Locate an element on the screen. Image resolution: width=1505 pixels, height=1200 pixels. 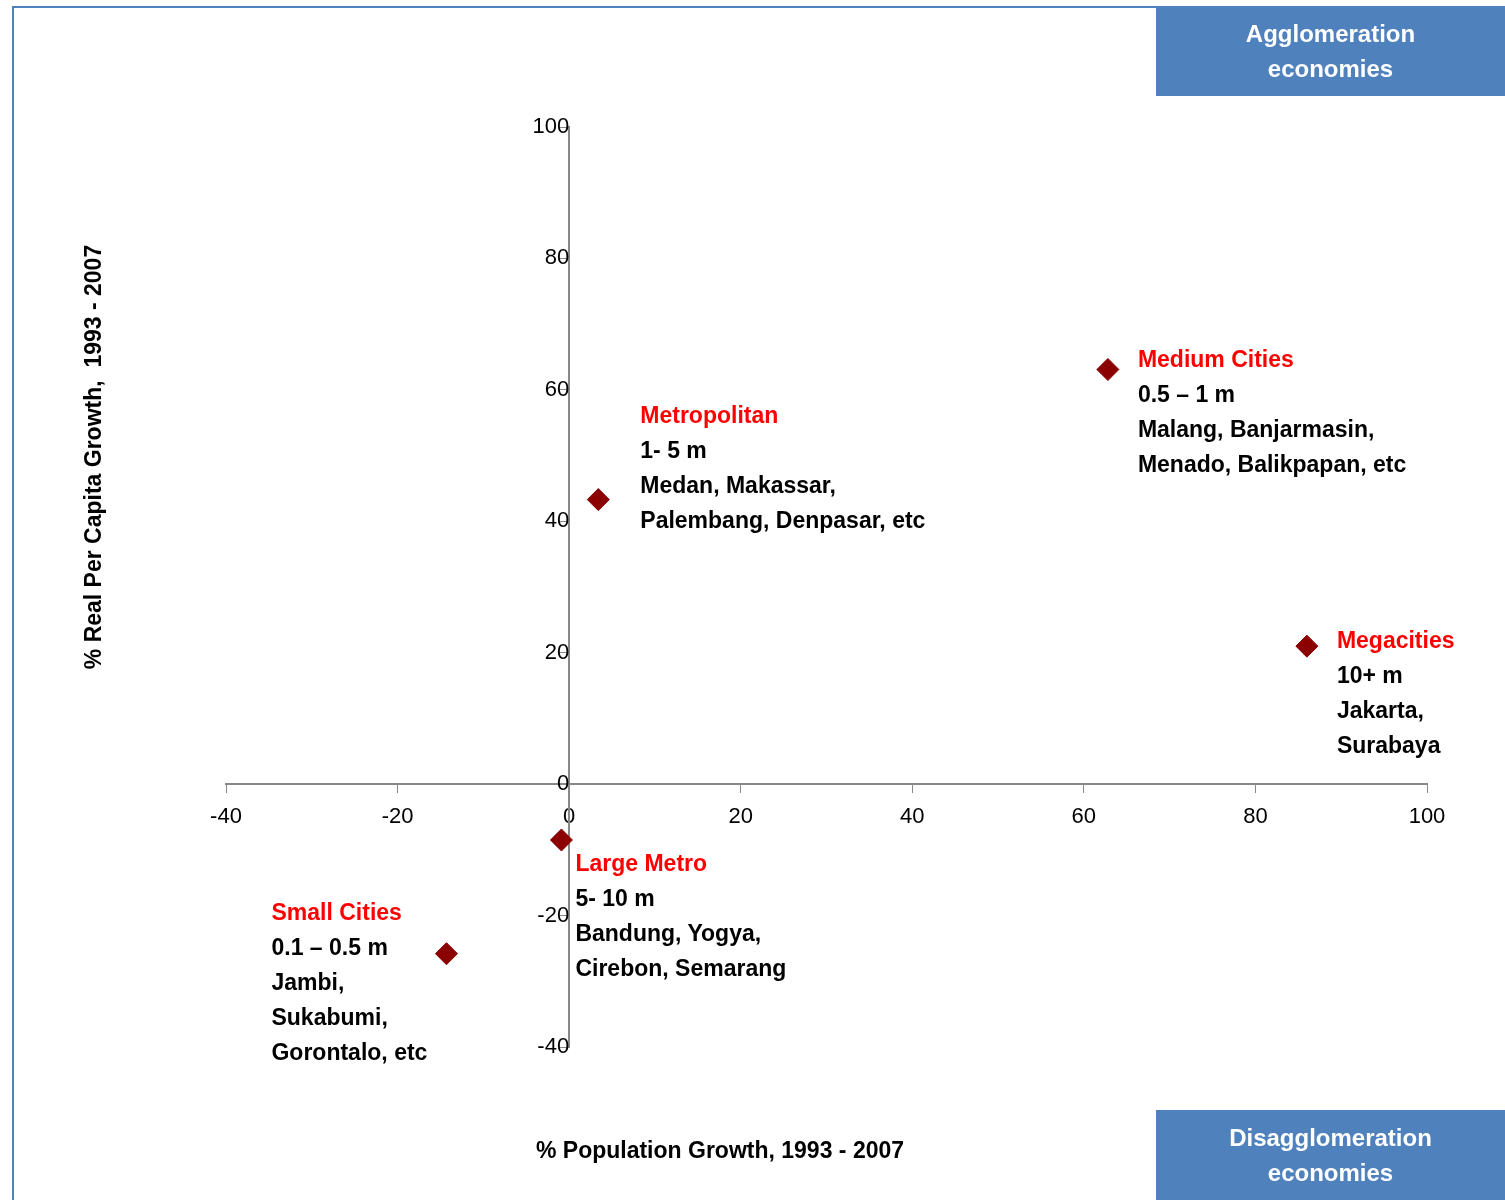
text: Agglomeration economies is located at coordinates (1330, 51).